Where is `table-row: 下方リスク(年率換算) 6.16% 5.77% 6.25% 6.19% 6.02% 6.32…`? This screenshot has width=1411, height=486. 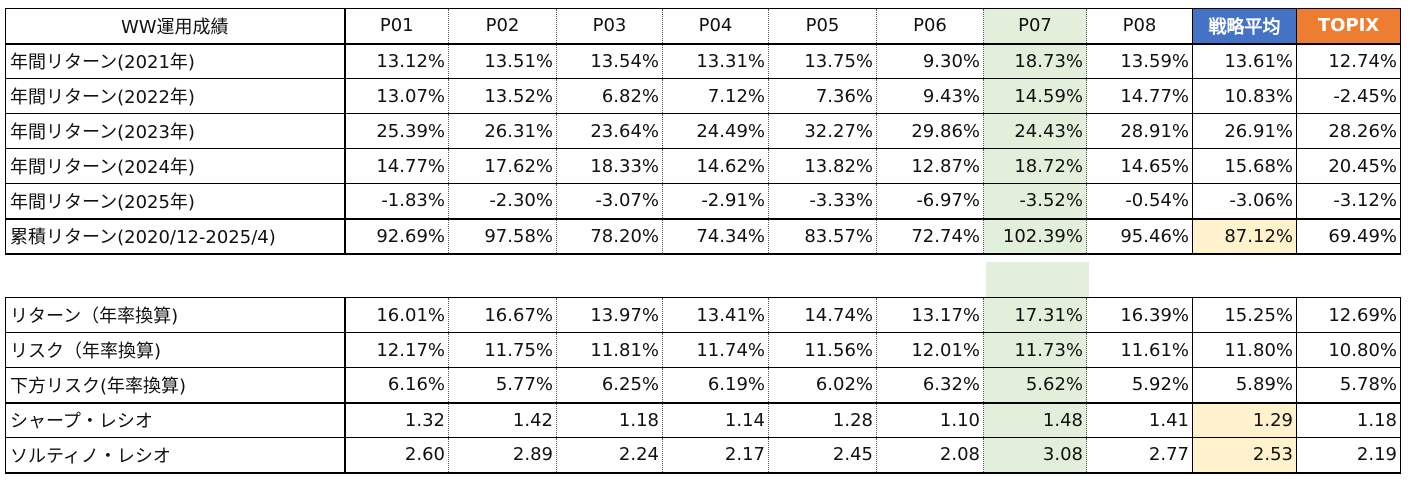
table-row: 下方リスク(年率換算) 6.16% 5.77% 6.25% 6.19% 6.02% 6.32… is located at coordinates (703, 385).